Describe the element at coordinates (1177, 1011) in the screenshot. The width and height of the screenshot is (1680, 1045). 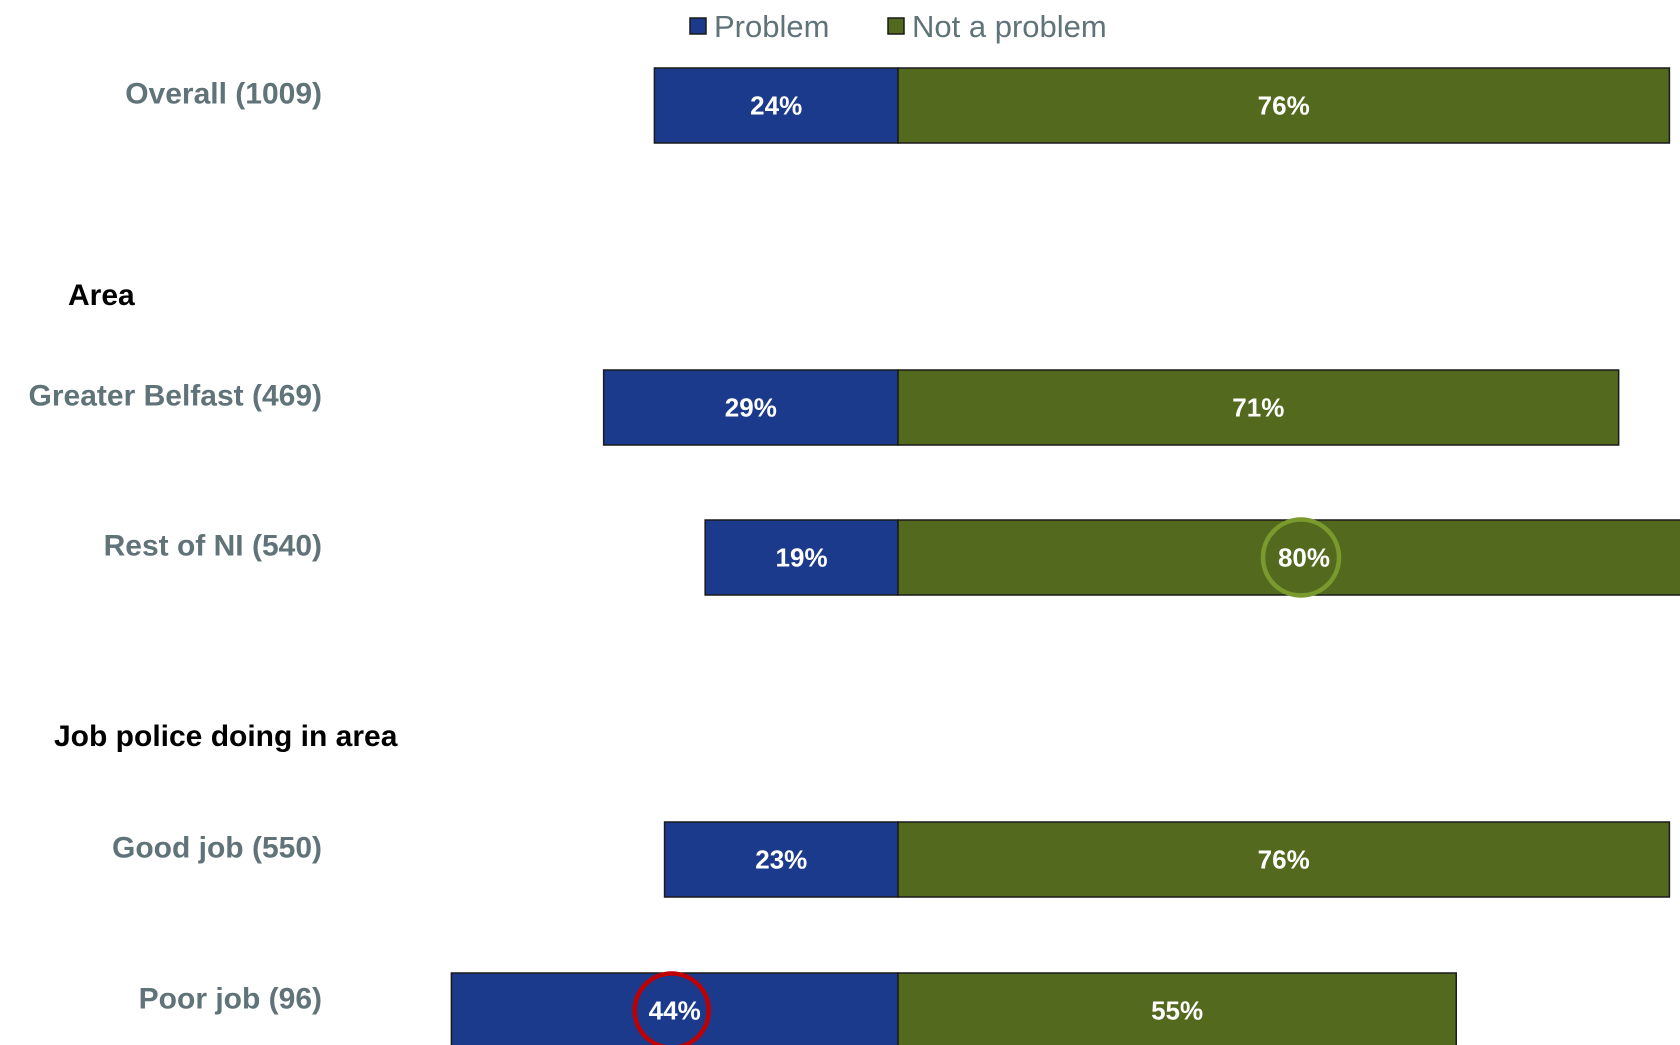
I see `bar-label-not-problem-poor-job-96: 55%` at that location.